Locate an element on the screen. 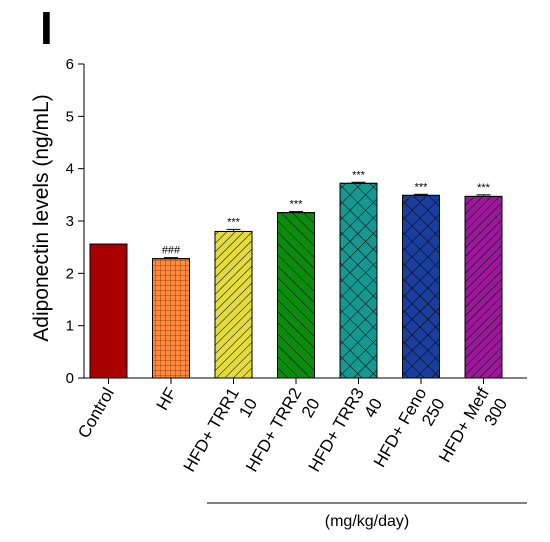 This screenshot has height=542, width=550. y-axis-title: Adiponectin levels (ng/mL) is located at coordinates (41, 217).